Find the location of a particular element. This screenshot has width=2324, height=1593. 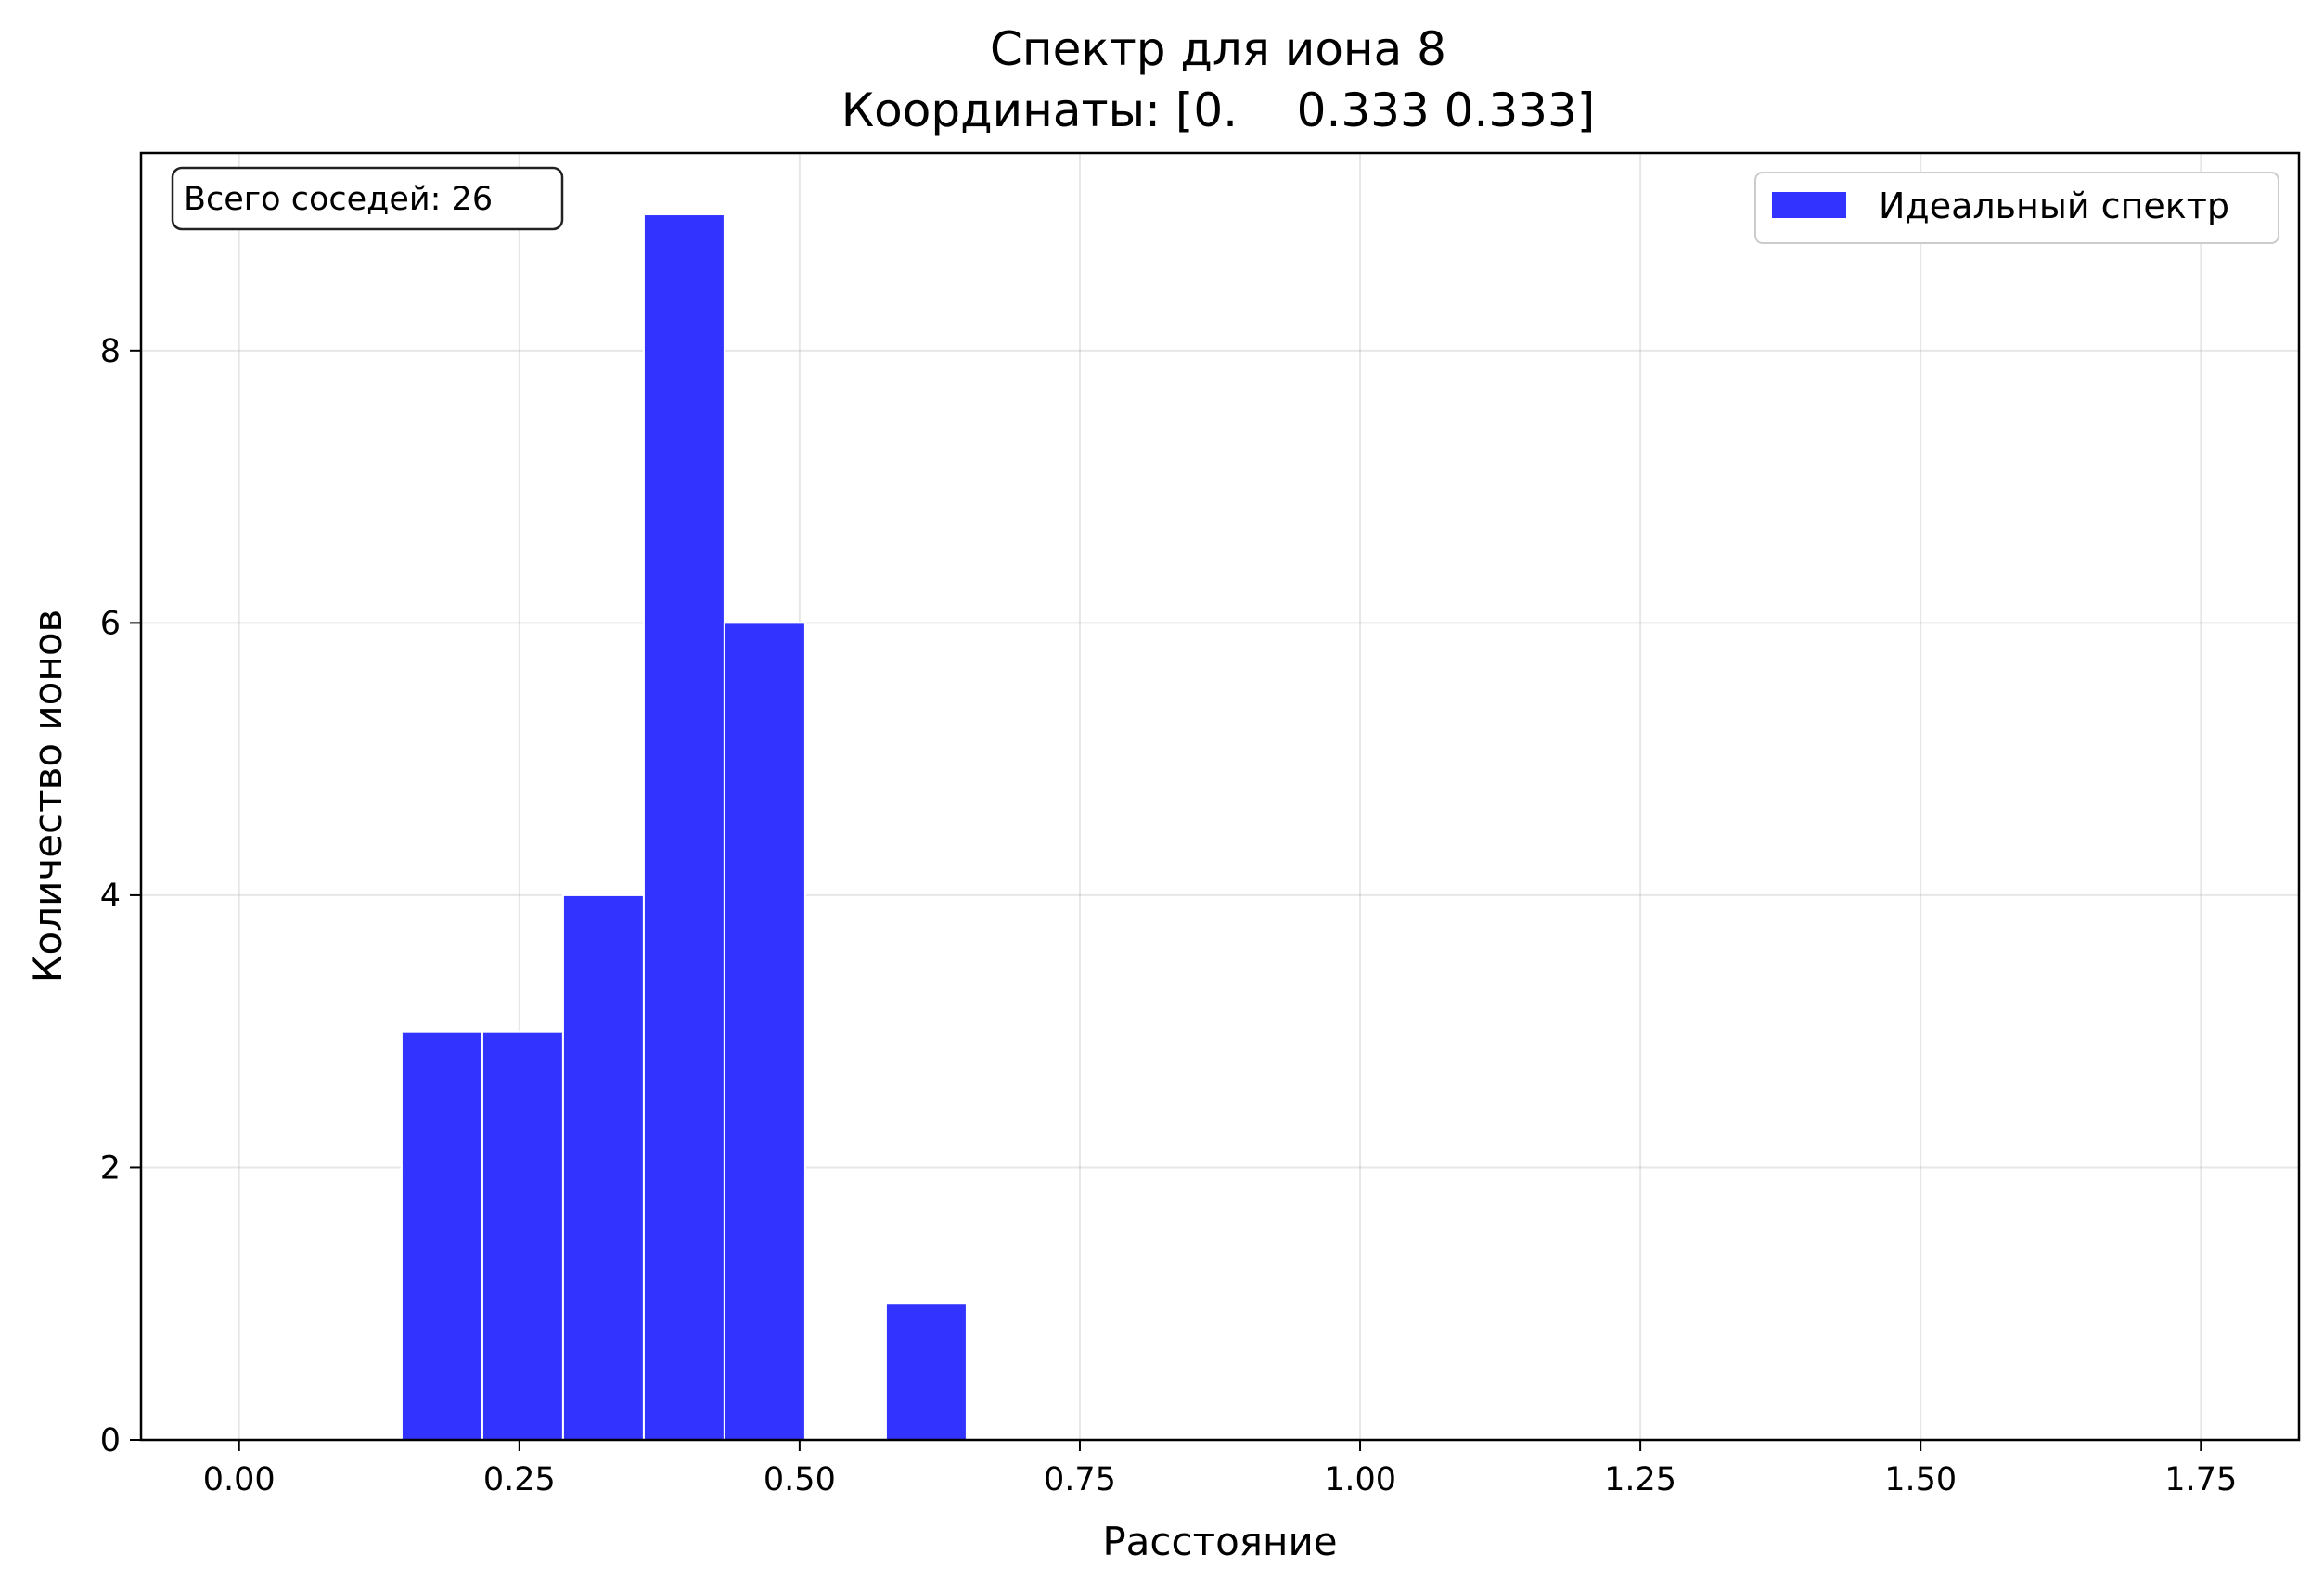

x-tick-label: 0.00 is located at coordinates (239, 1479).